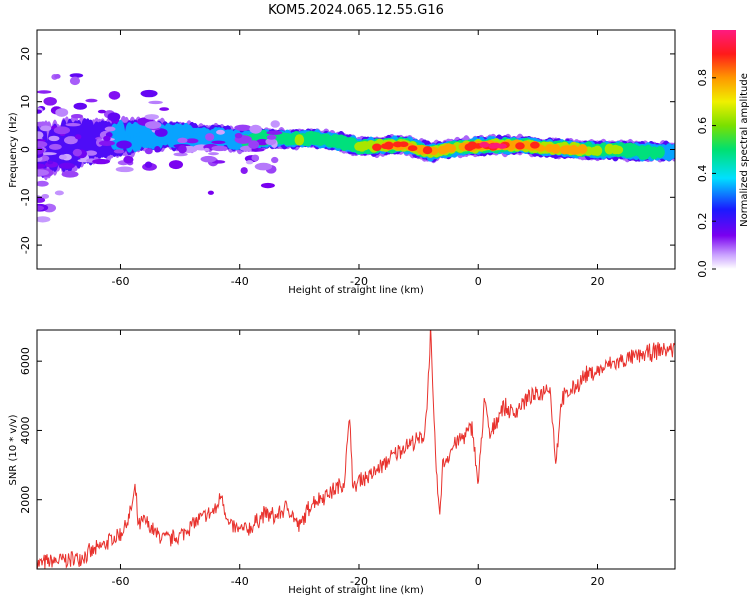 Image resolution: width=750 pixels, height=600 pixels. What do you see at coordinates (356, 10) in the screenshot?
I see `figure-title: KOM5.2024.065.12.55.G16` at bounding box center [356, 10].